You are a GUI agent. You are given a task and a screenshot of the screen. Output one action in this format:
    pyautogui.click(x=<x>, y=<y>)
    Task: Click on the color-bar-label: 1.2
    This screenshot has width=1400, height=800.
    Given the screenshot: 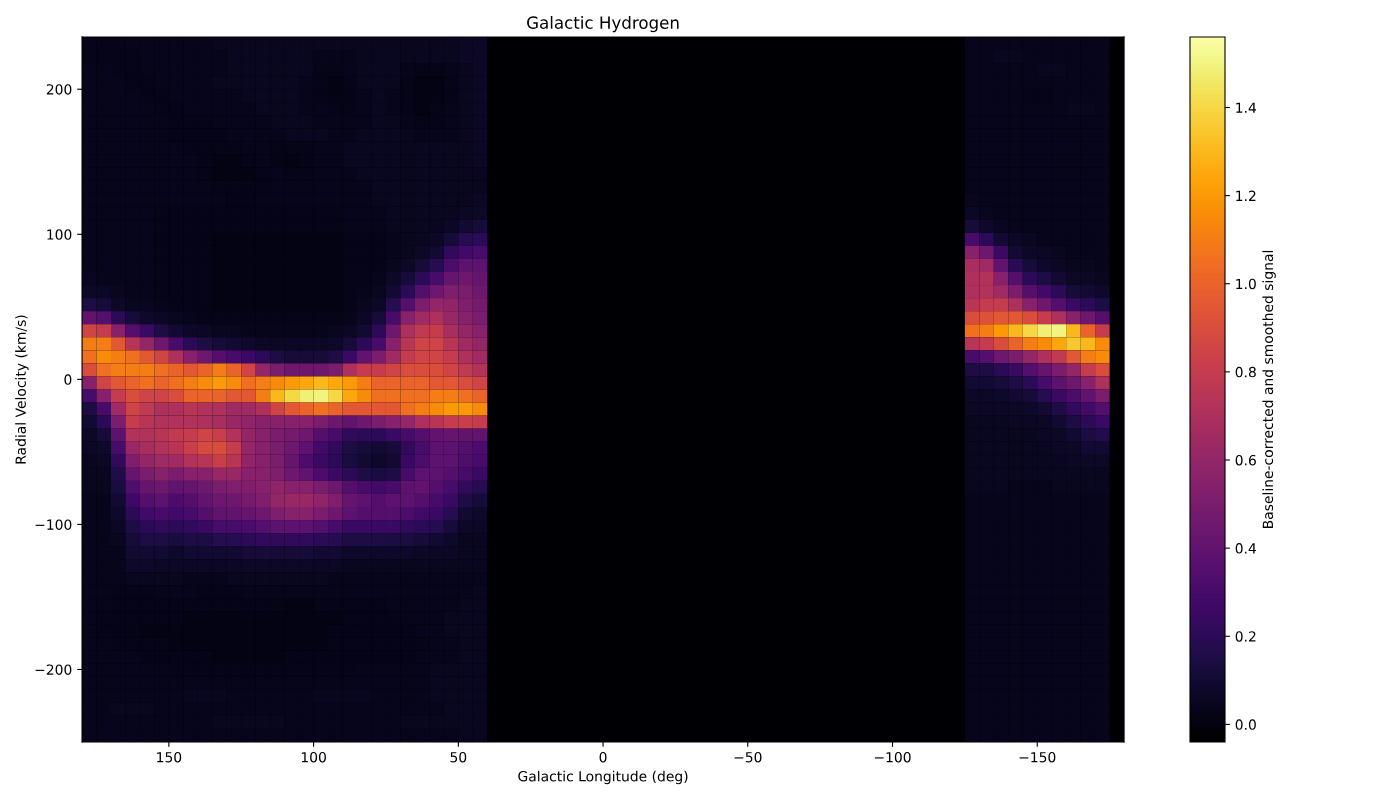 What is the action you would take?
    pyautogui.click(x=1246, y=195)
    